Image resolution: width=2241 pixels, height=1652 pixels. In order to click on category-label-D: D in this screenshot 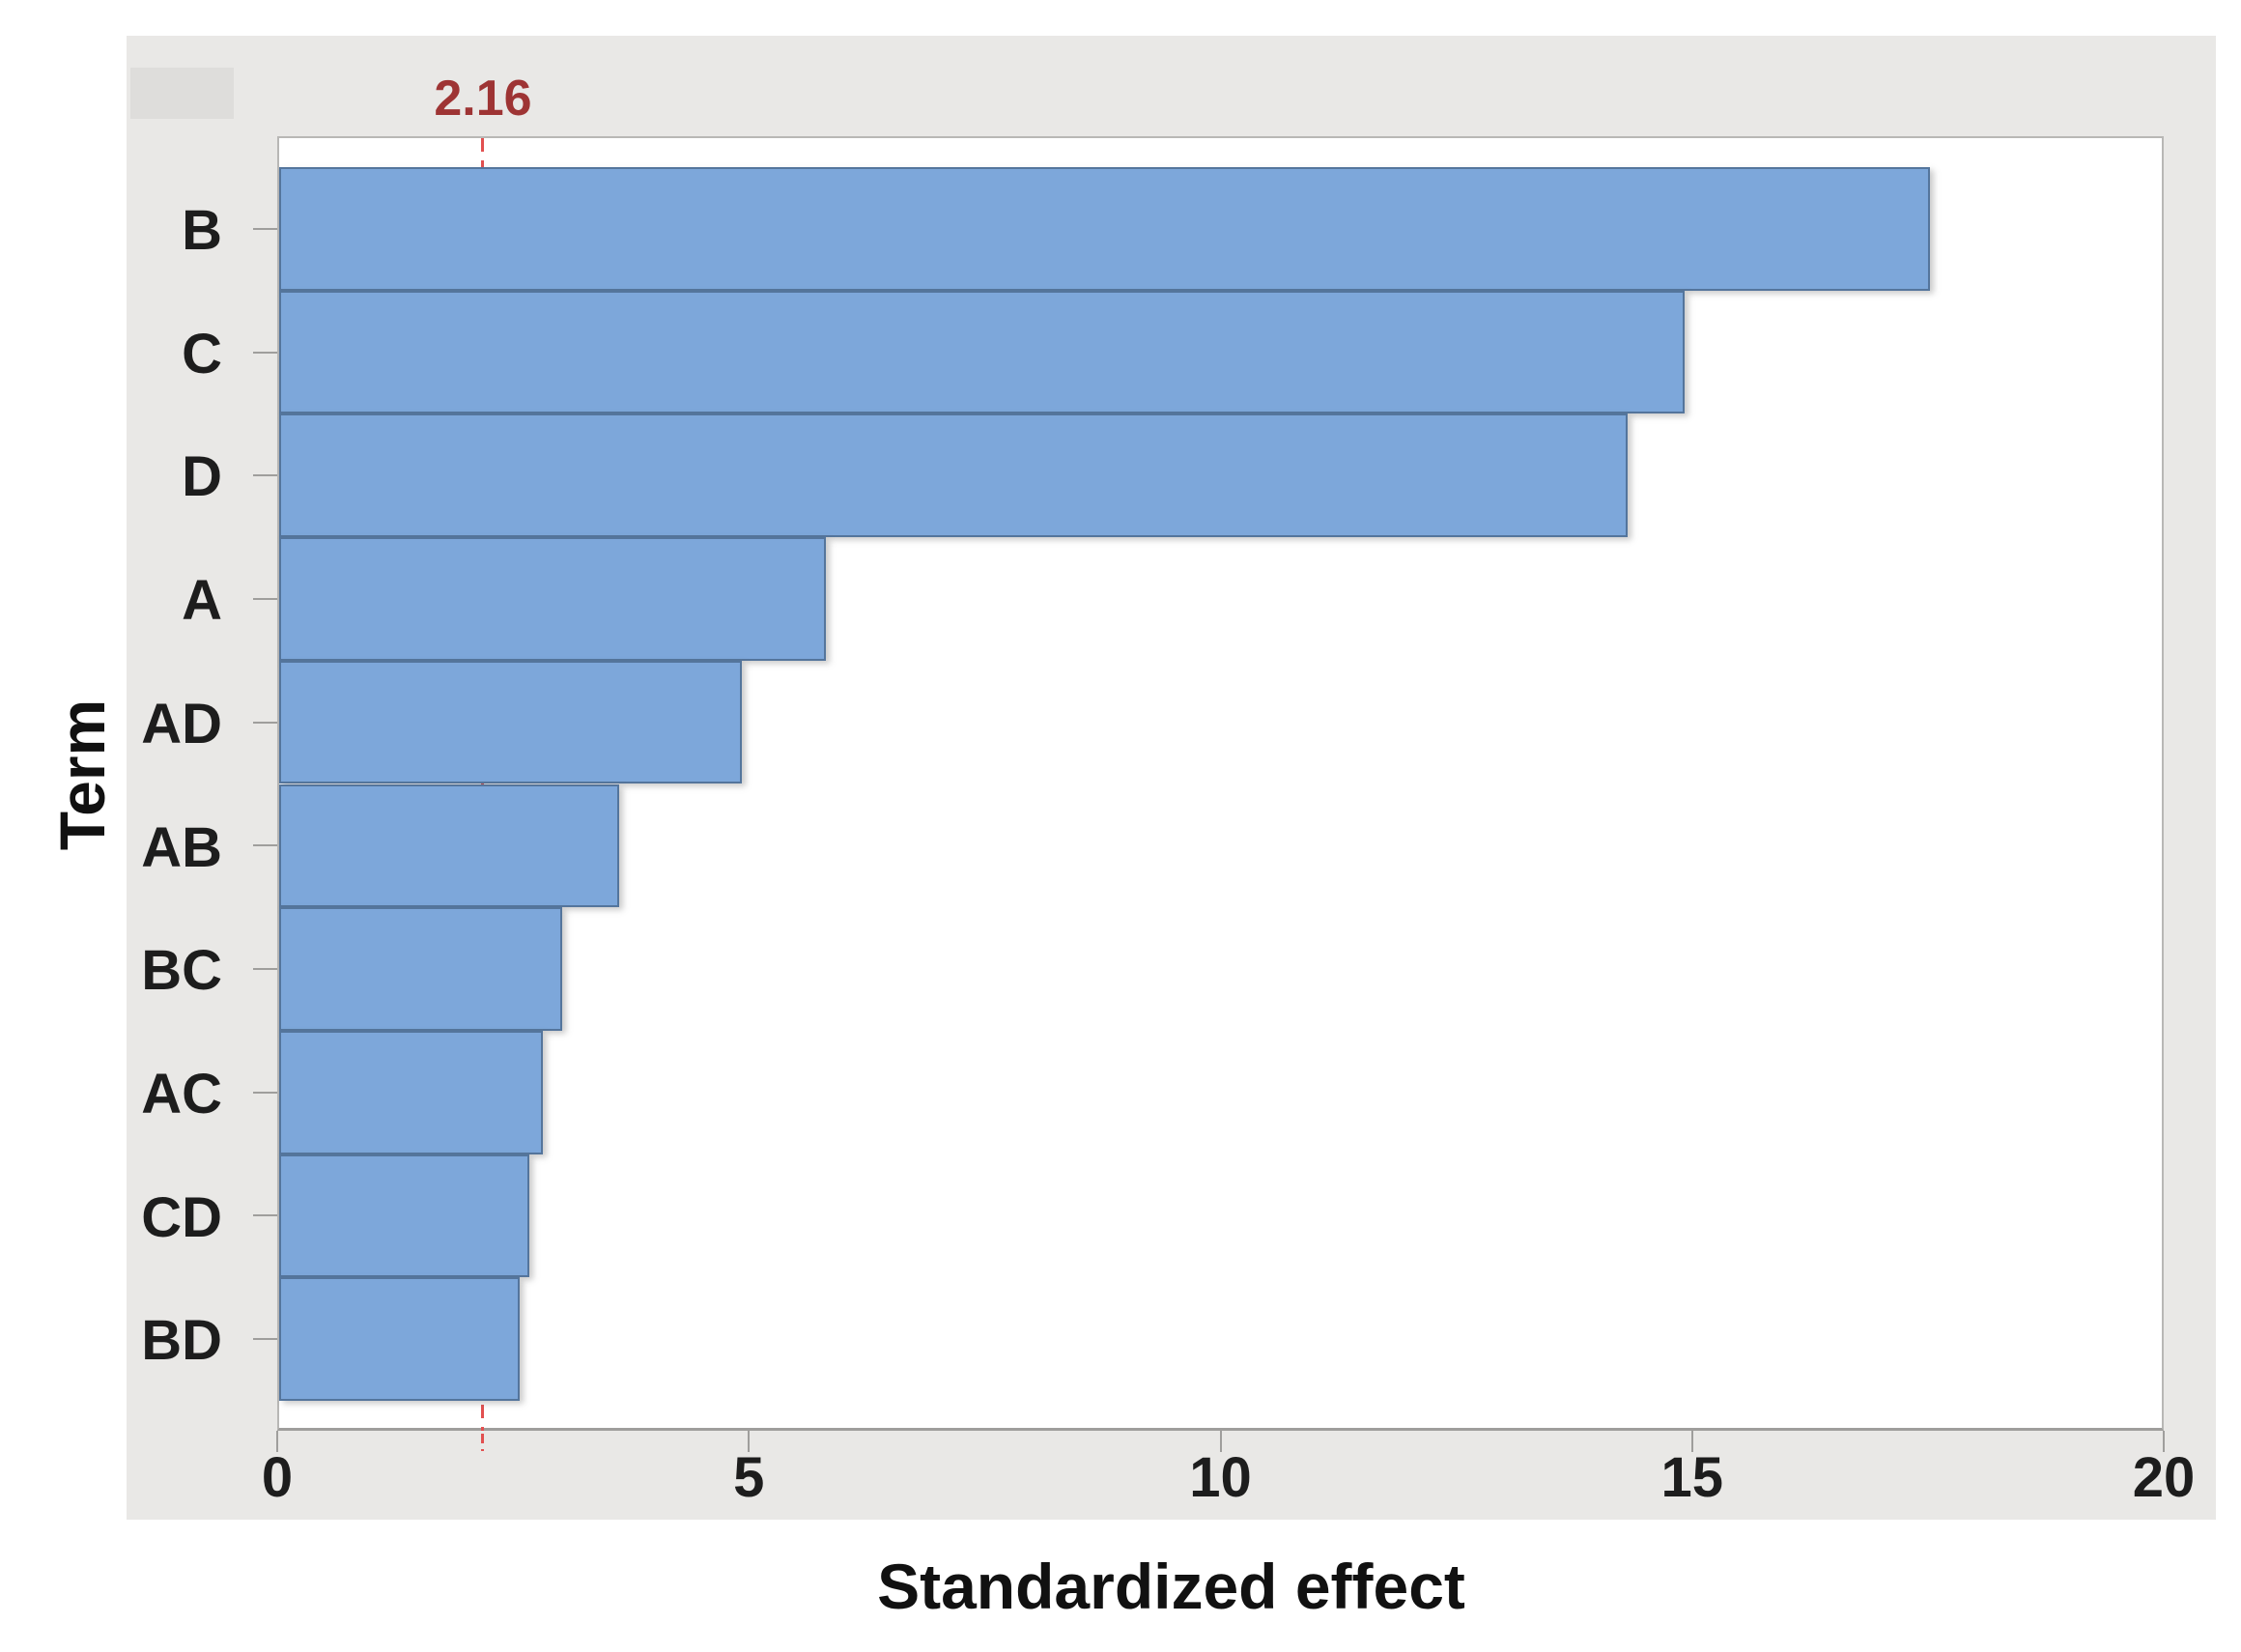, I will do `click(202, 477)`.